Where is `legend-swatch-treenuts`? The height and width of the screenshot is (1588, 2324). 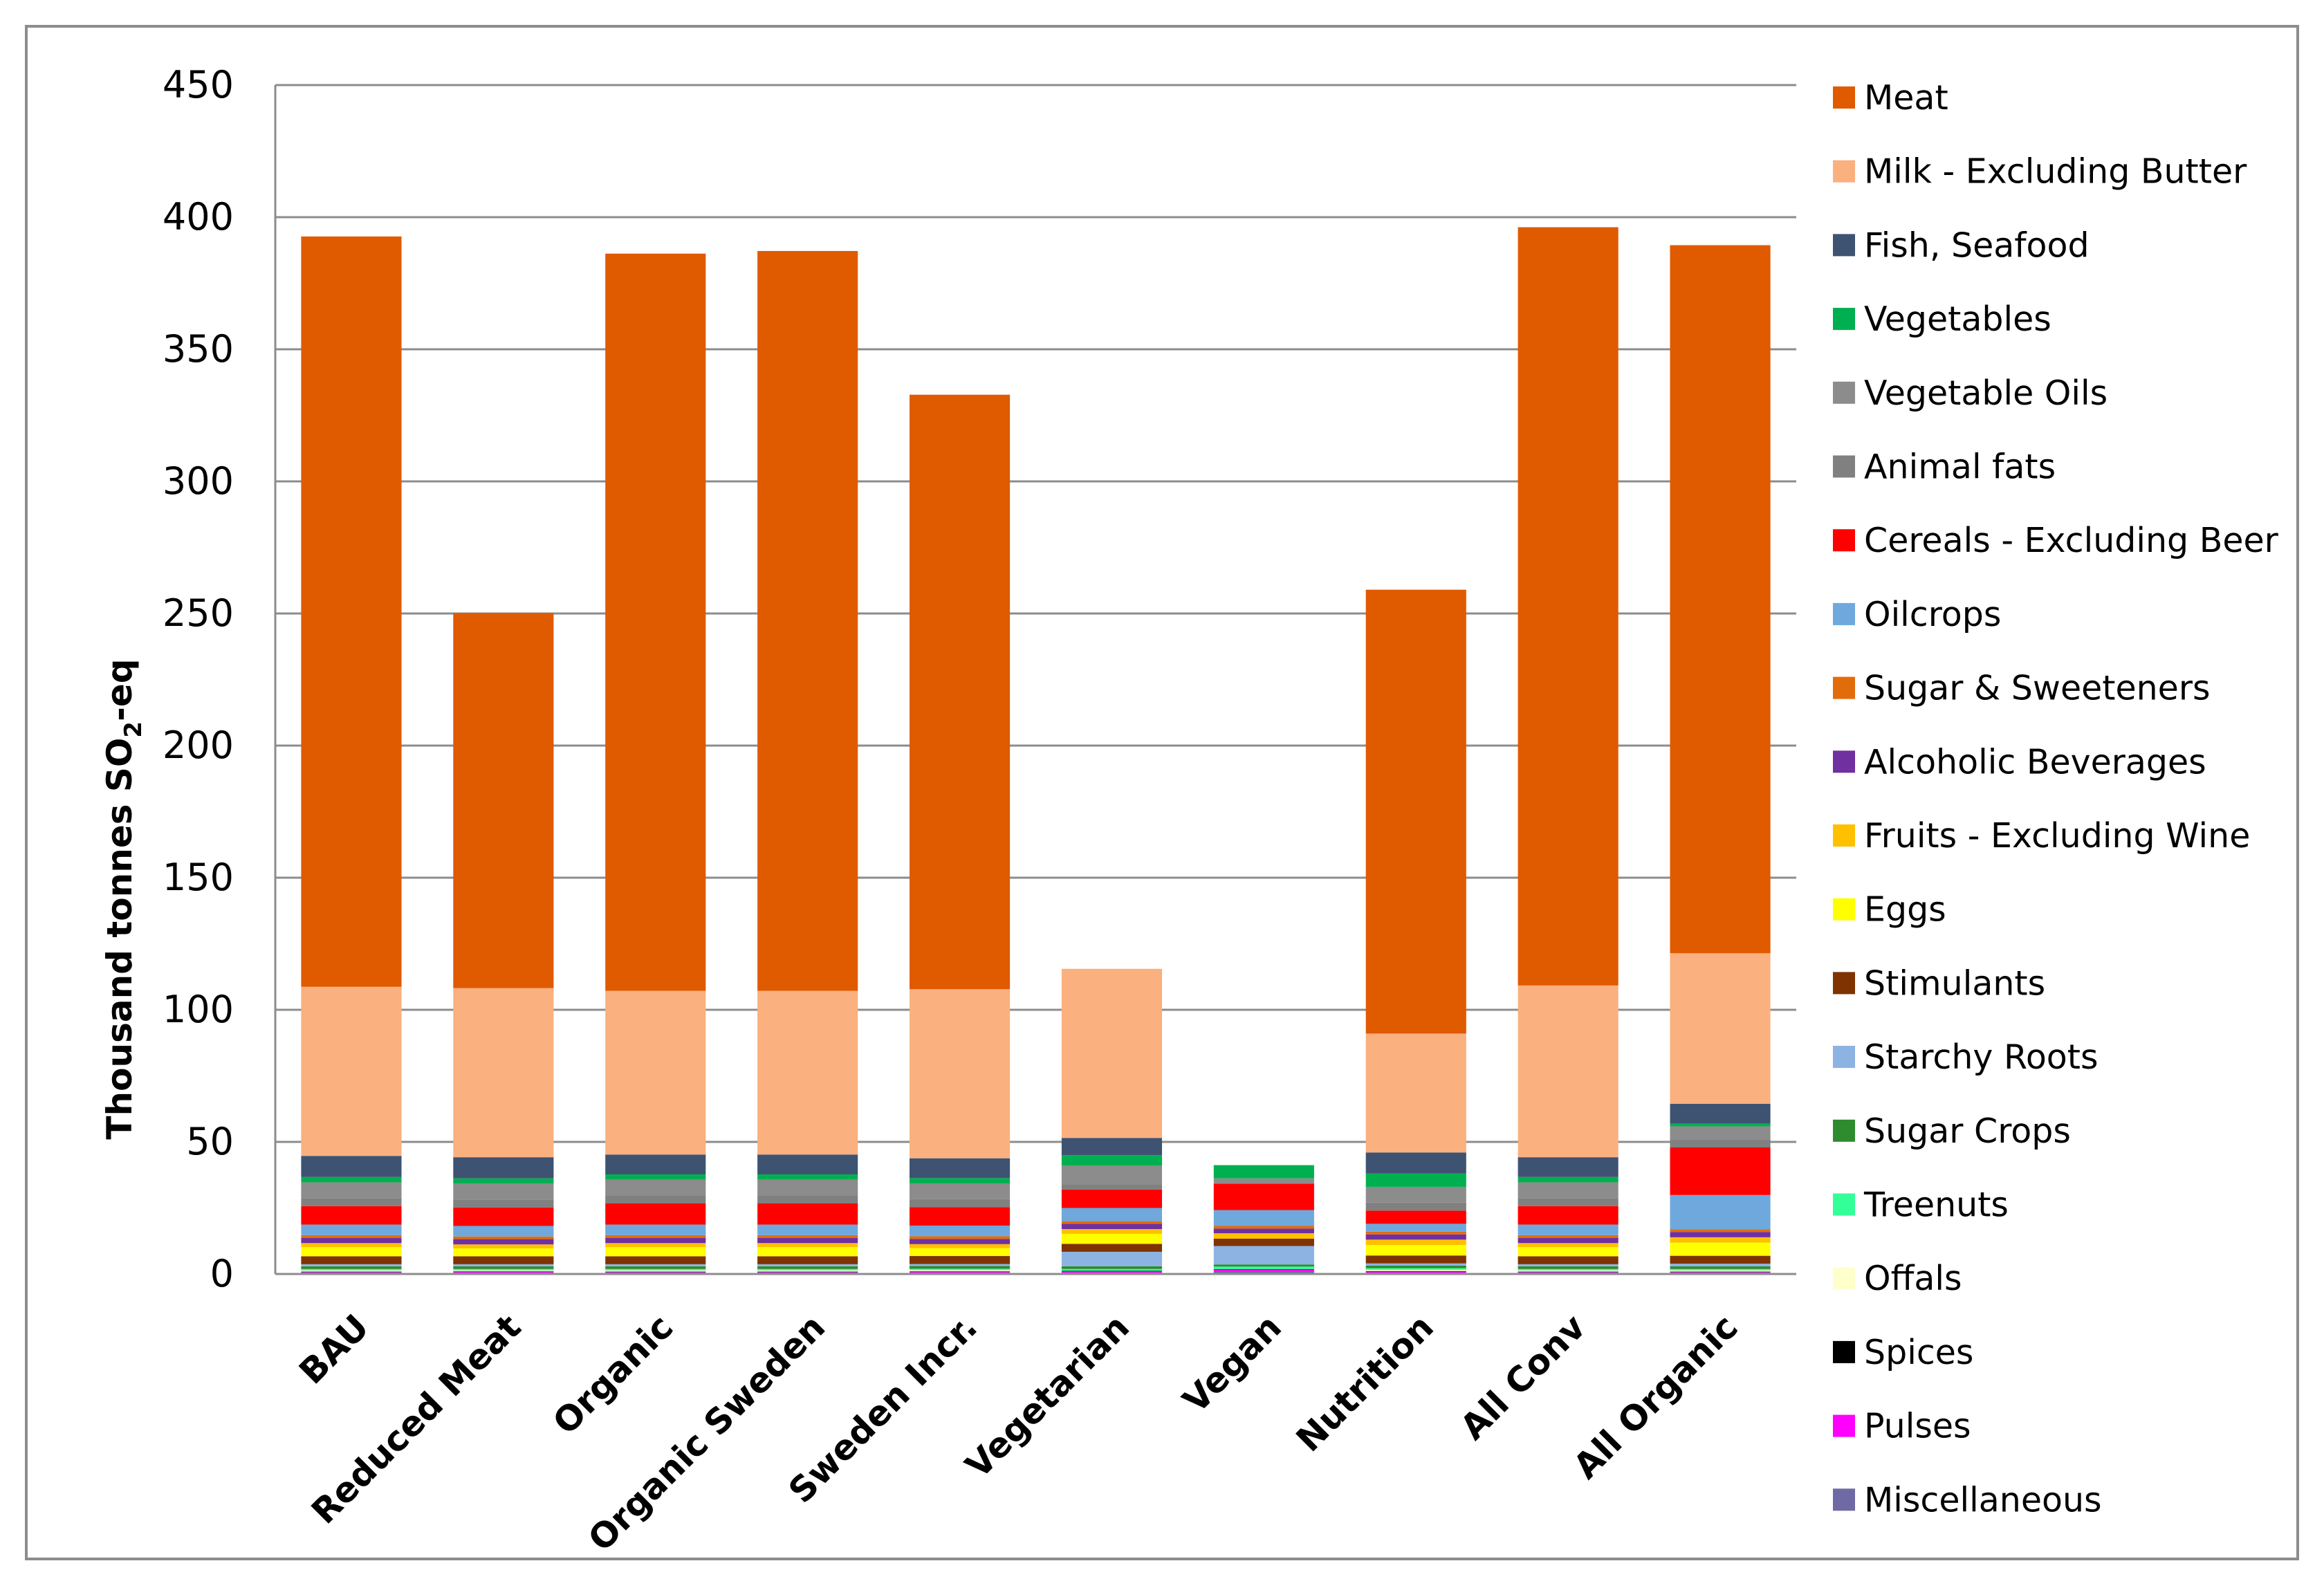
legend-swatch-treenuts is located at coordinates (1844, 1204).